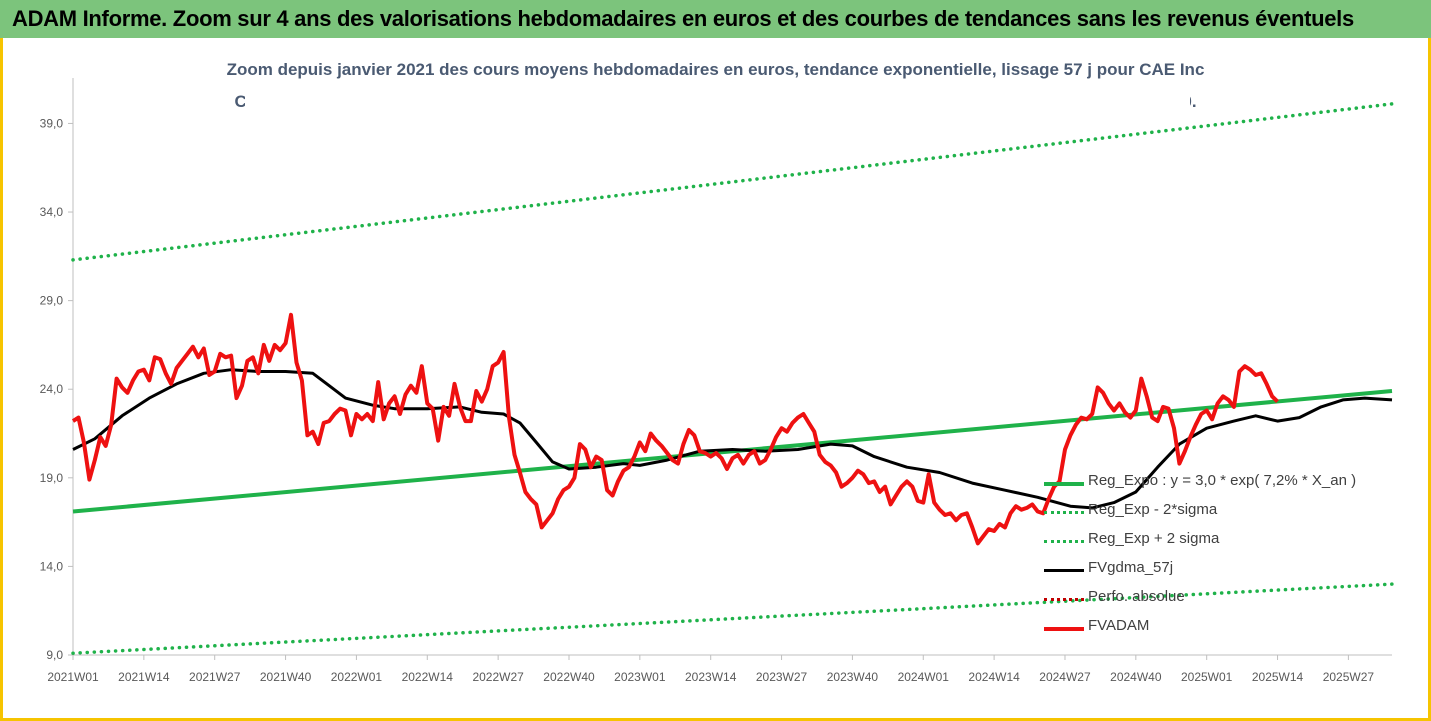 The height and width of the screenshot is (721, 1431). What do you see at coordinates (994, 677) in the screenshot?
I see `x-tick-label: 2024W14` at bounding box center [994, 677].